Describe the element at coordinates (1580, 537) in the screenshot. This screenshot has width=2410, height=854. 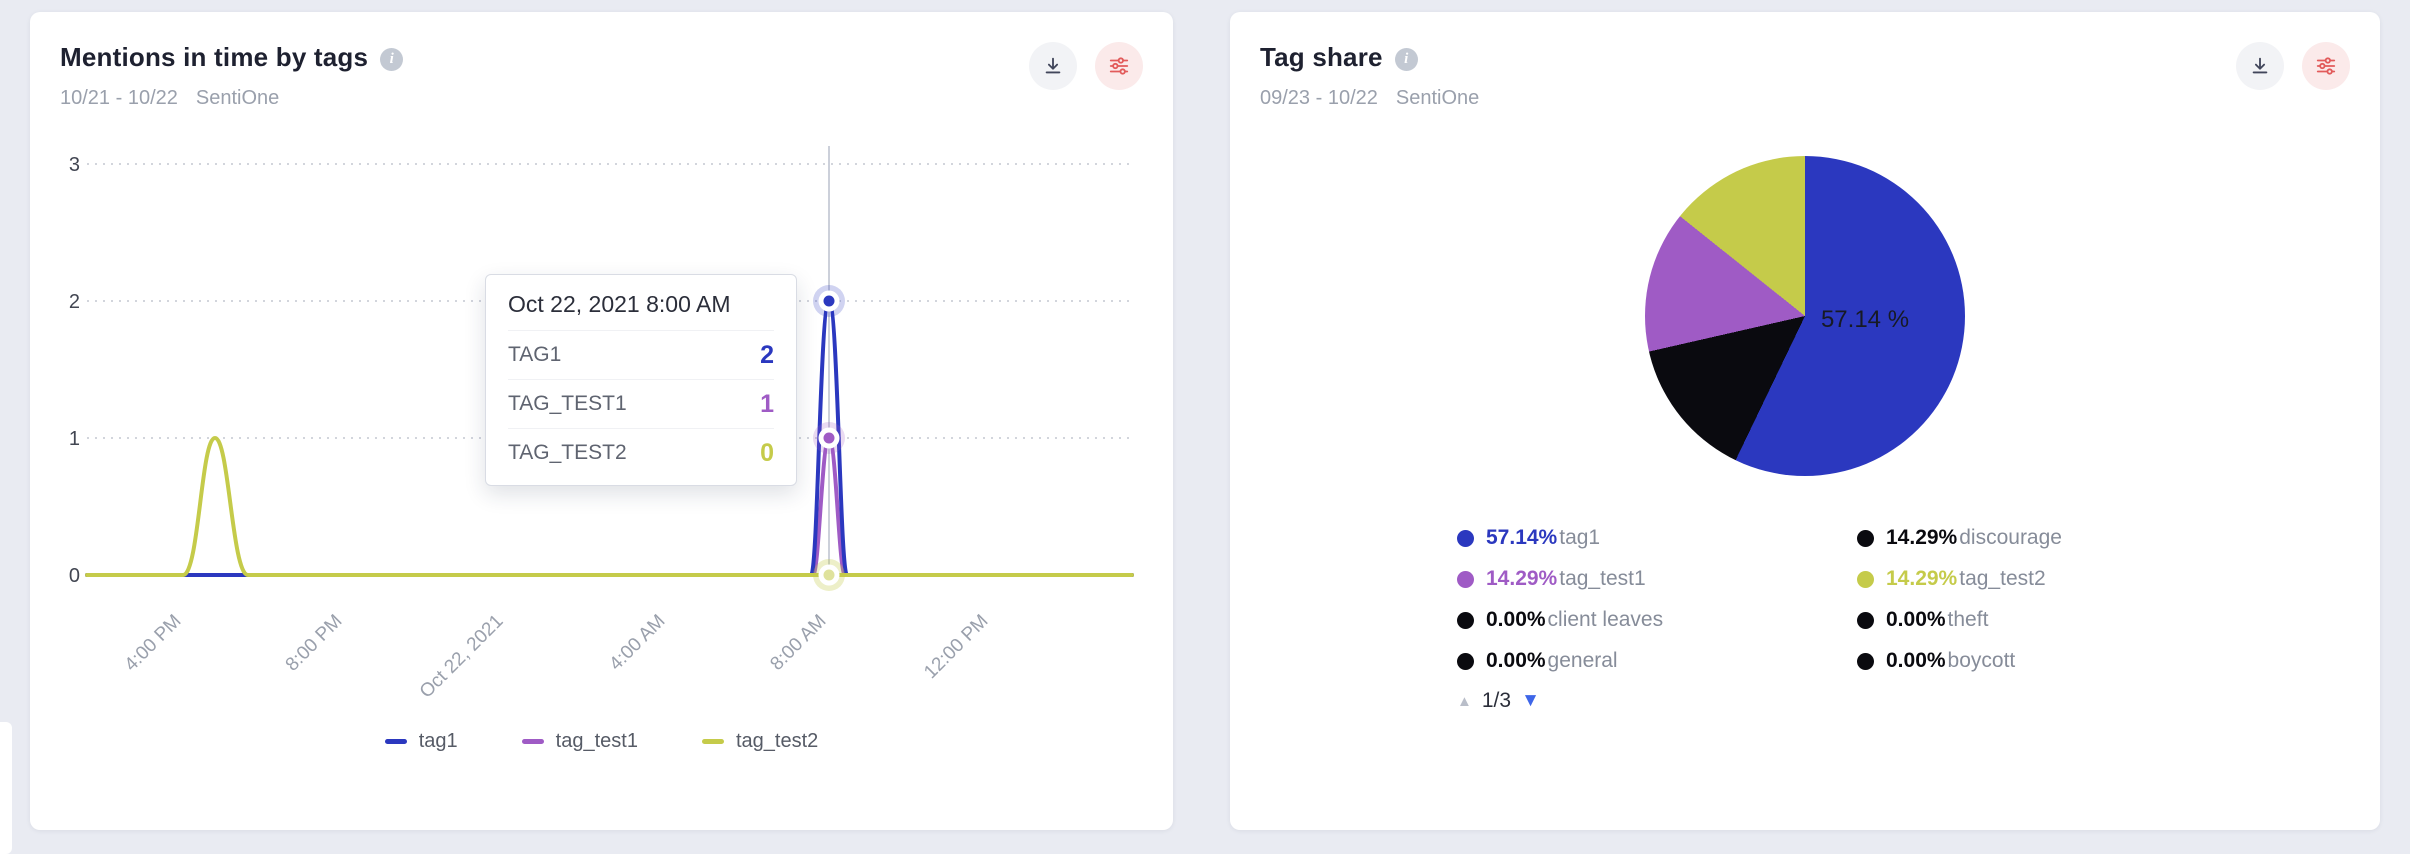
I see `legend-name: tag1` at that location.